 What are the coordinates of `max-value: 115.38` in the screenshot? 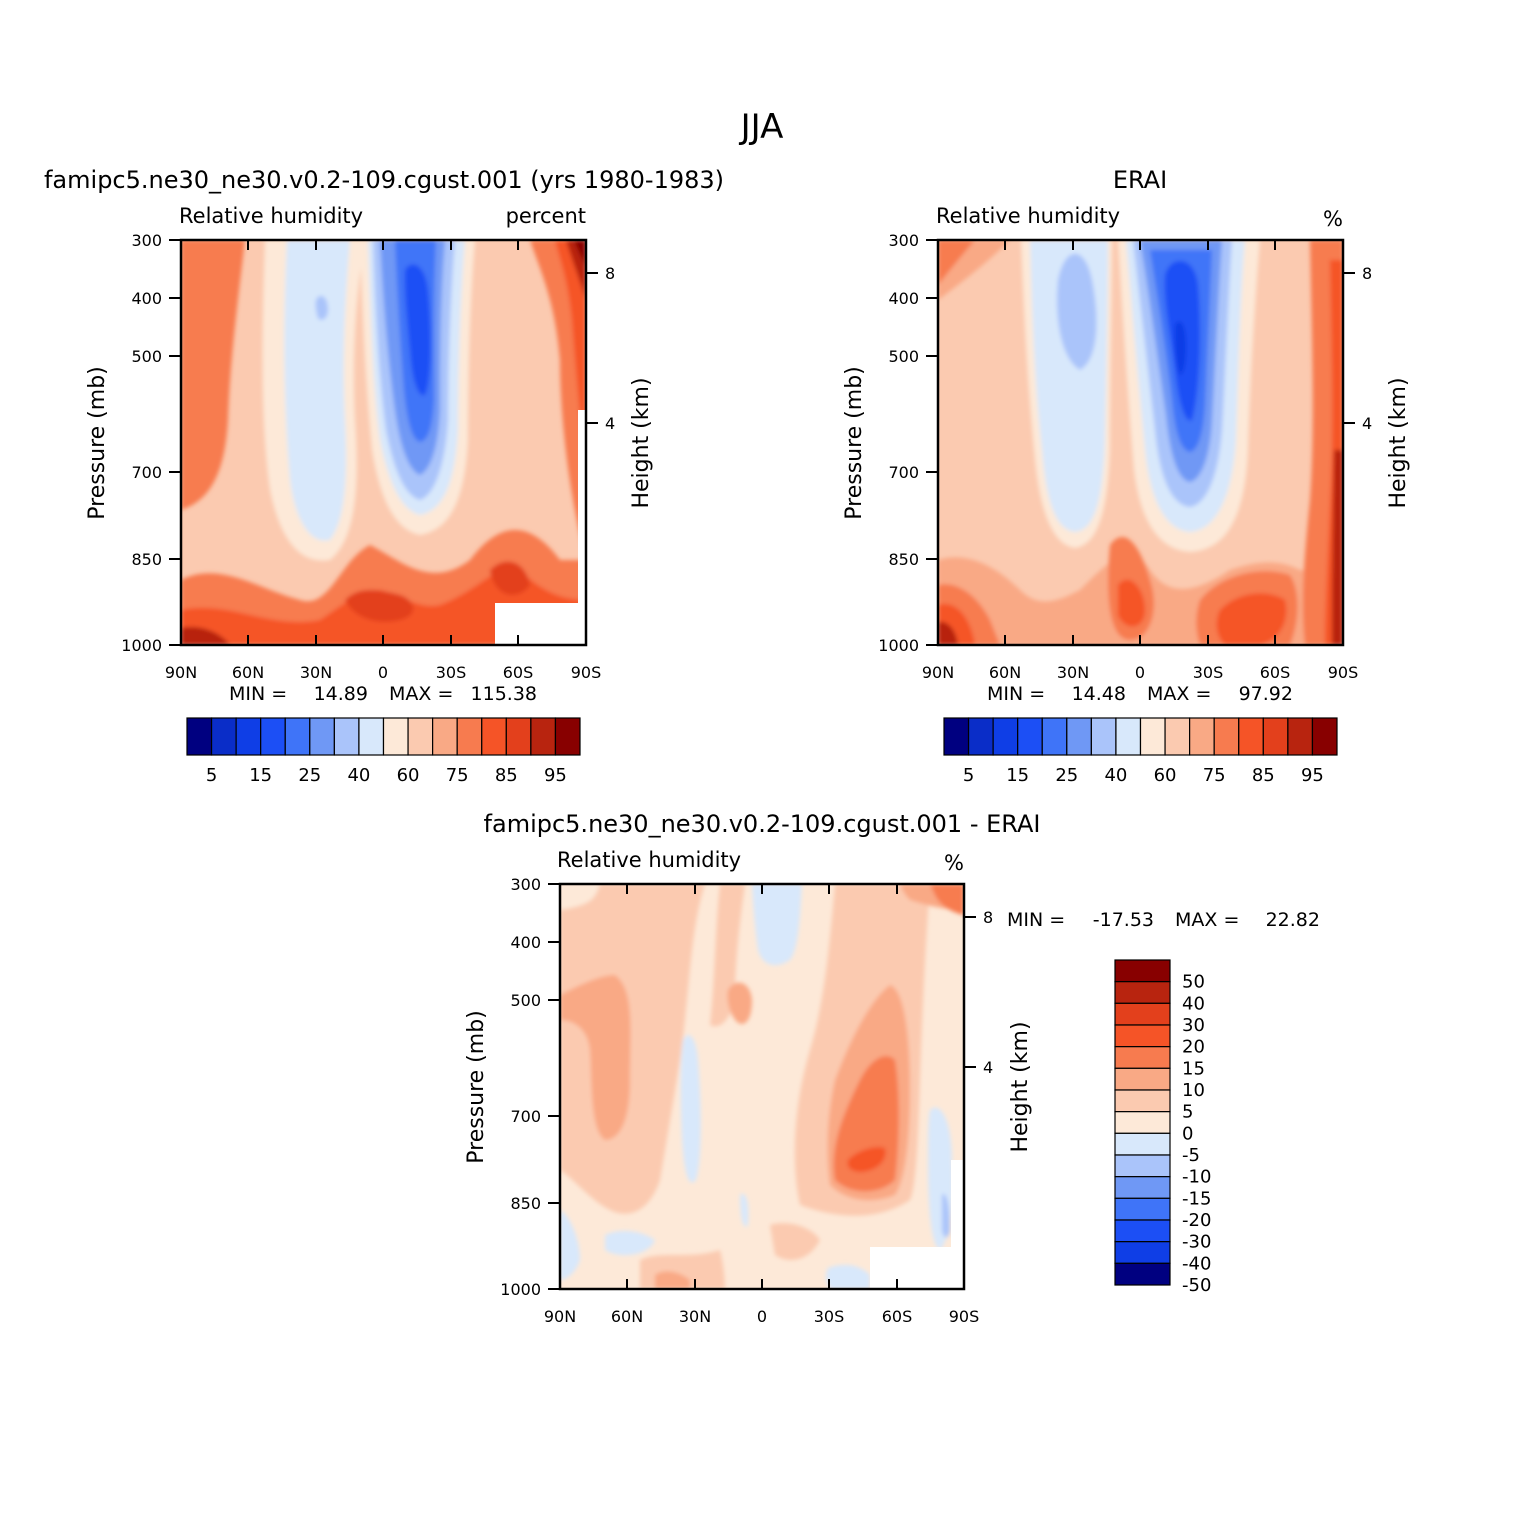 It's located at (504, 694).